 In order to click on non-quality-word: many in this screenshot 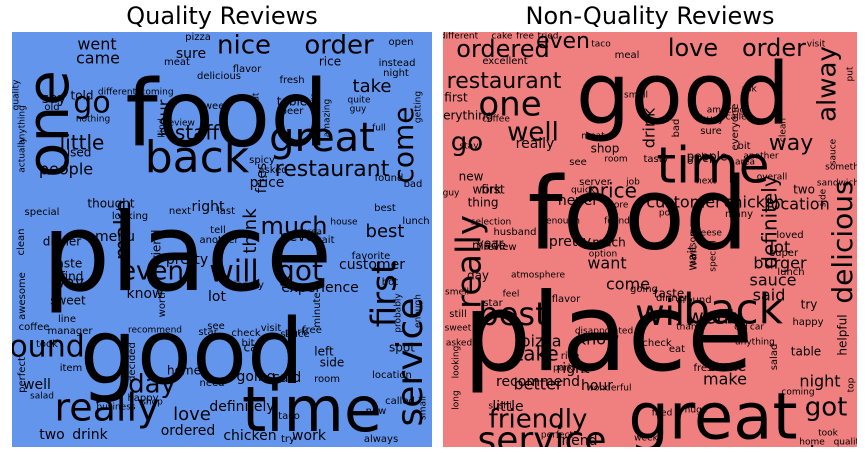, I will do `click(739, 214)`.